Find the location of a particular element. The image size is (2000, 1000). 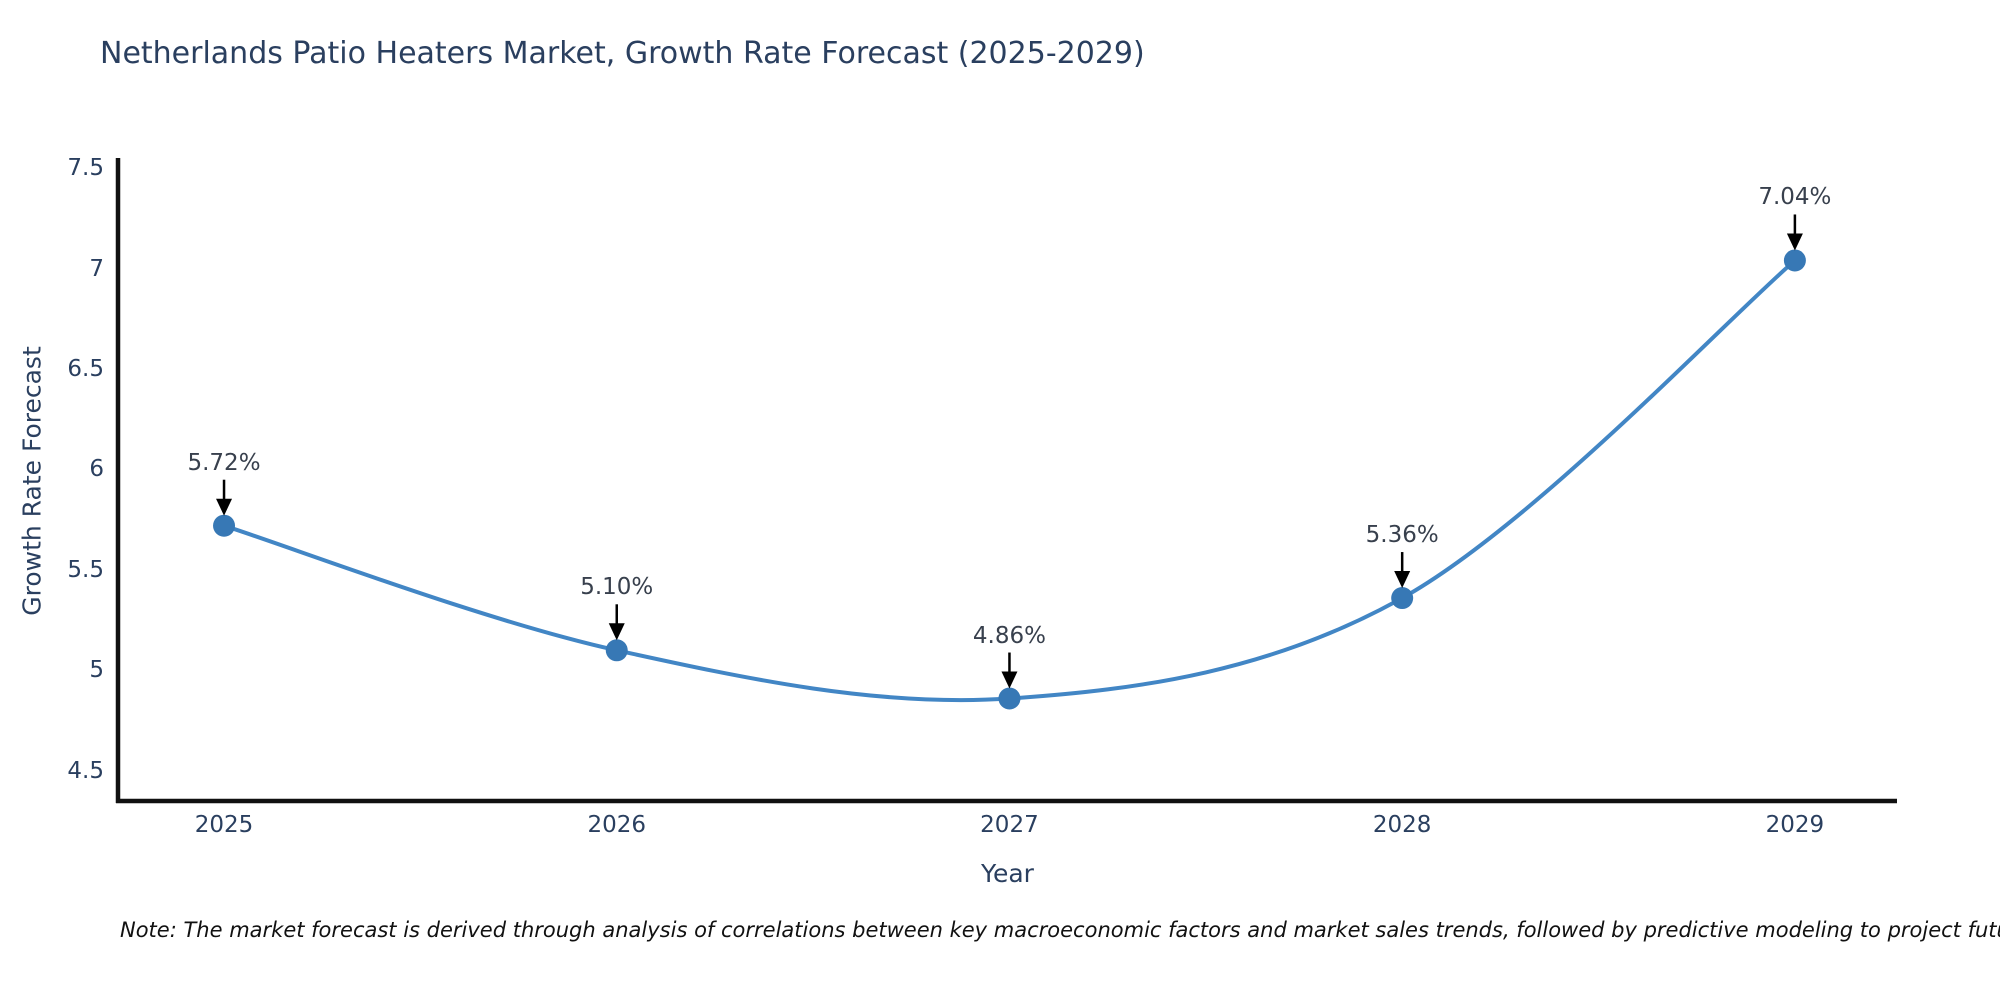

x-tick-label: 2027 is located at coordinates (1009, 825).